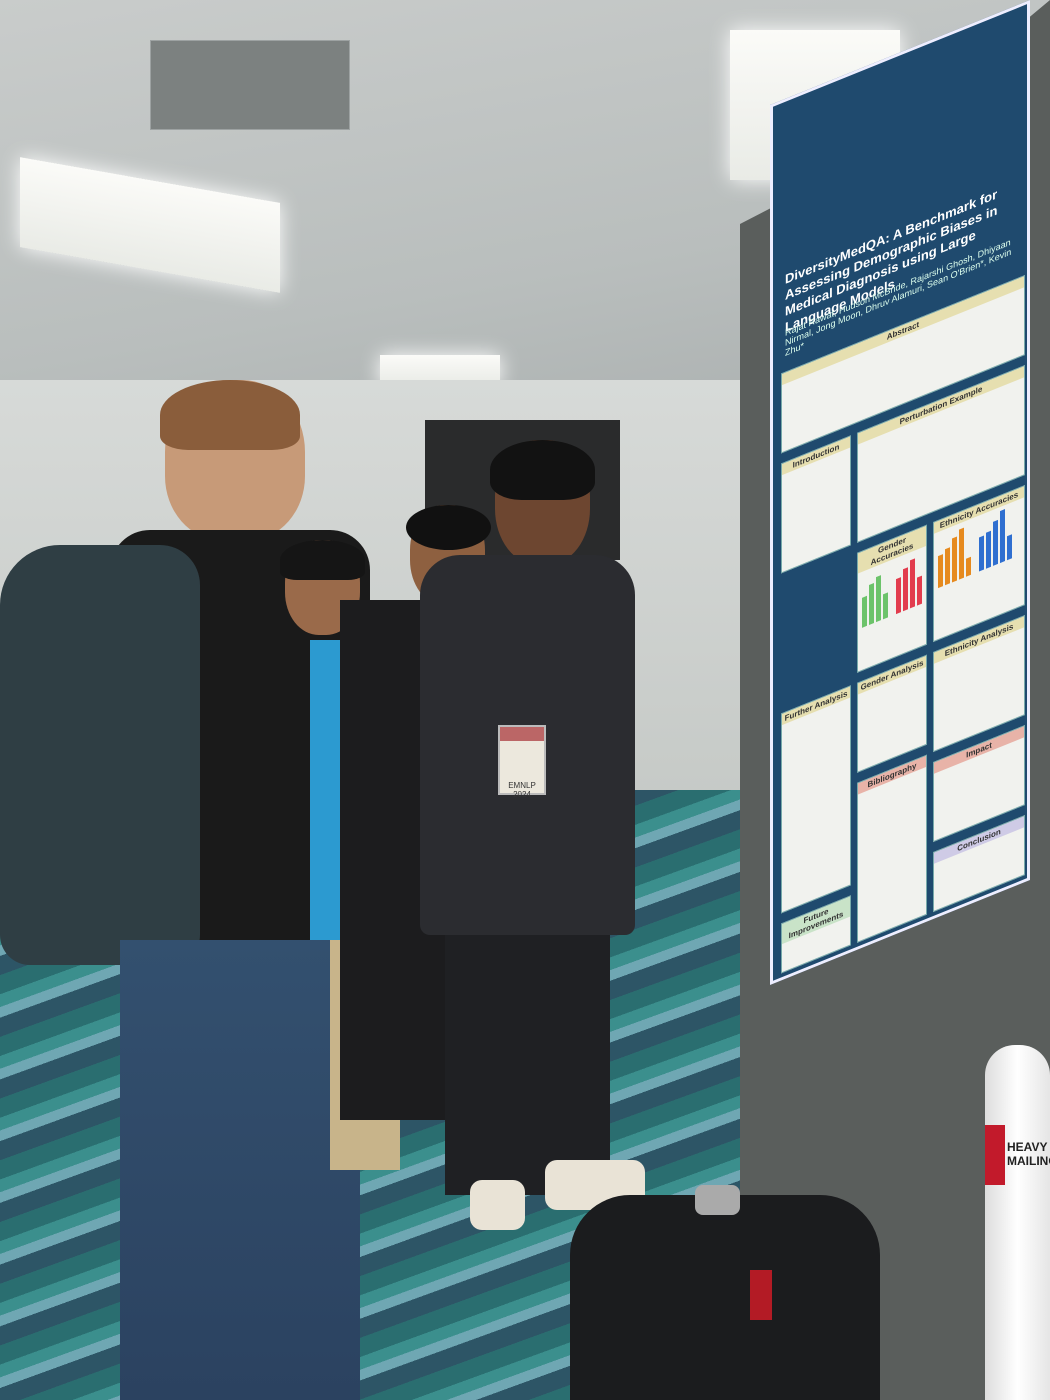  Describe the element at coordinates (979, 563) in the screenshot. I see `ethnicity-accuracies-panel: Ethnicity Accuracies` at that location.